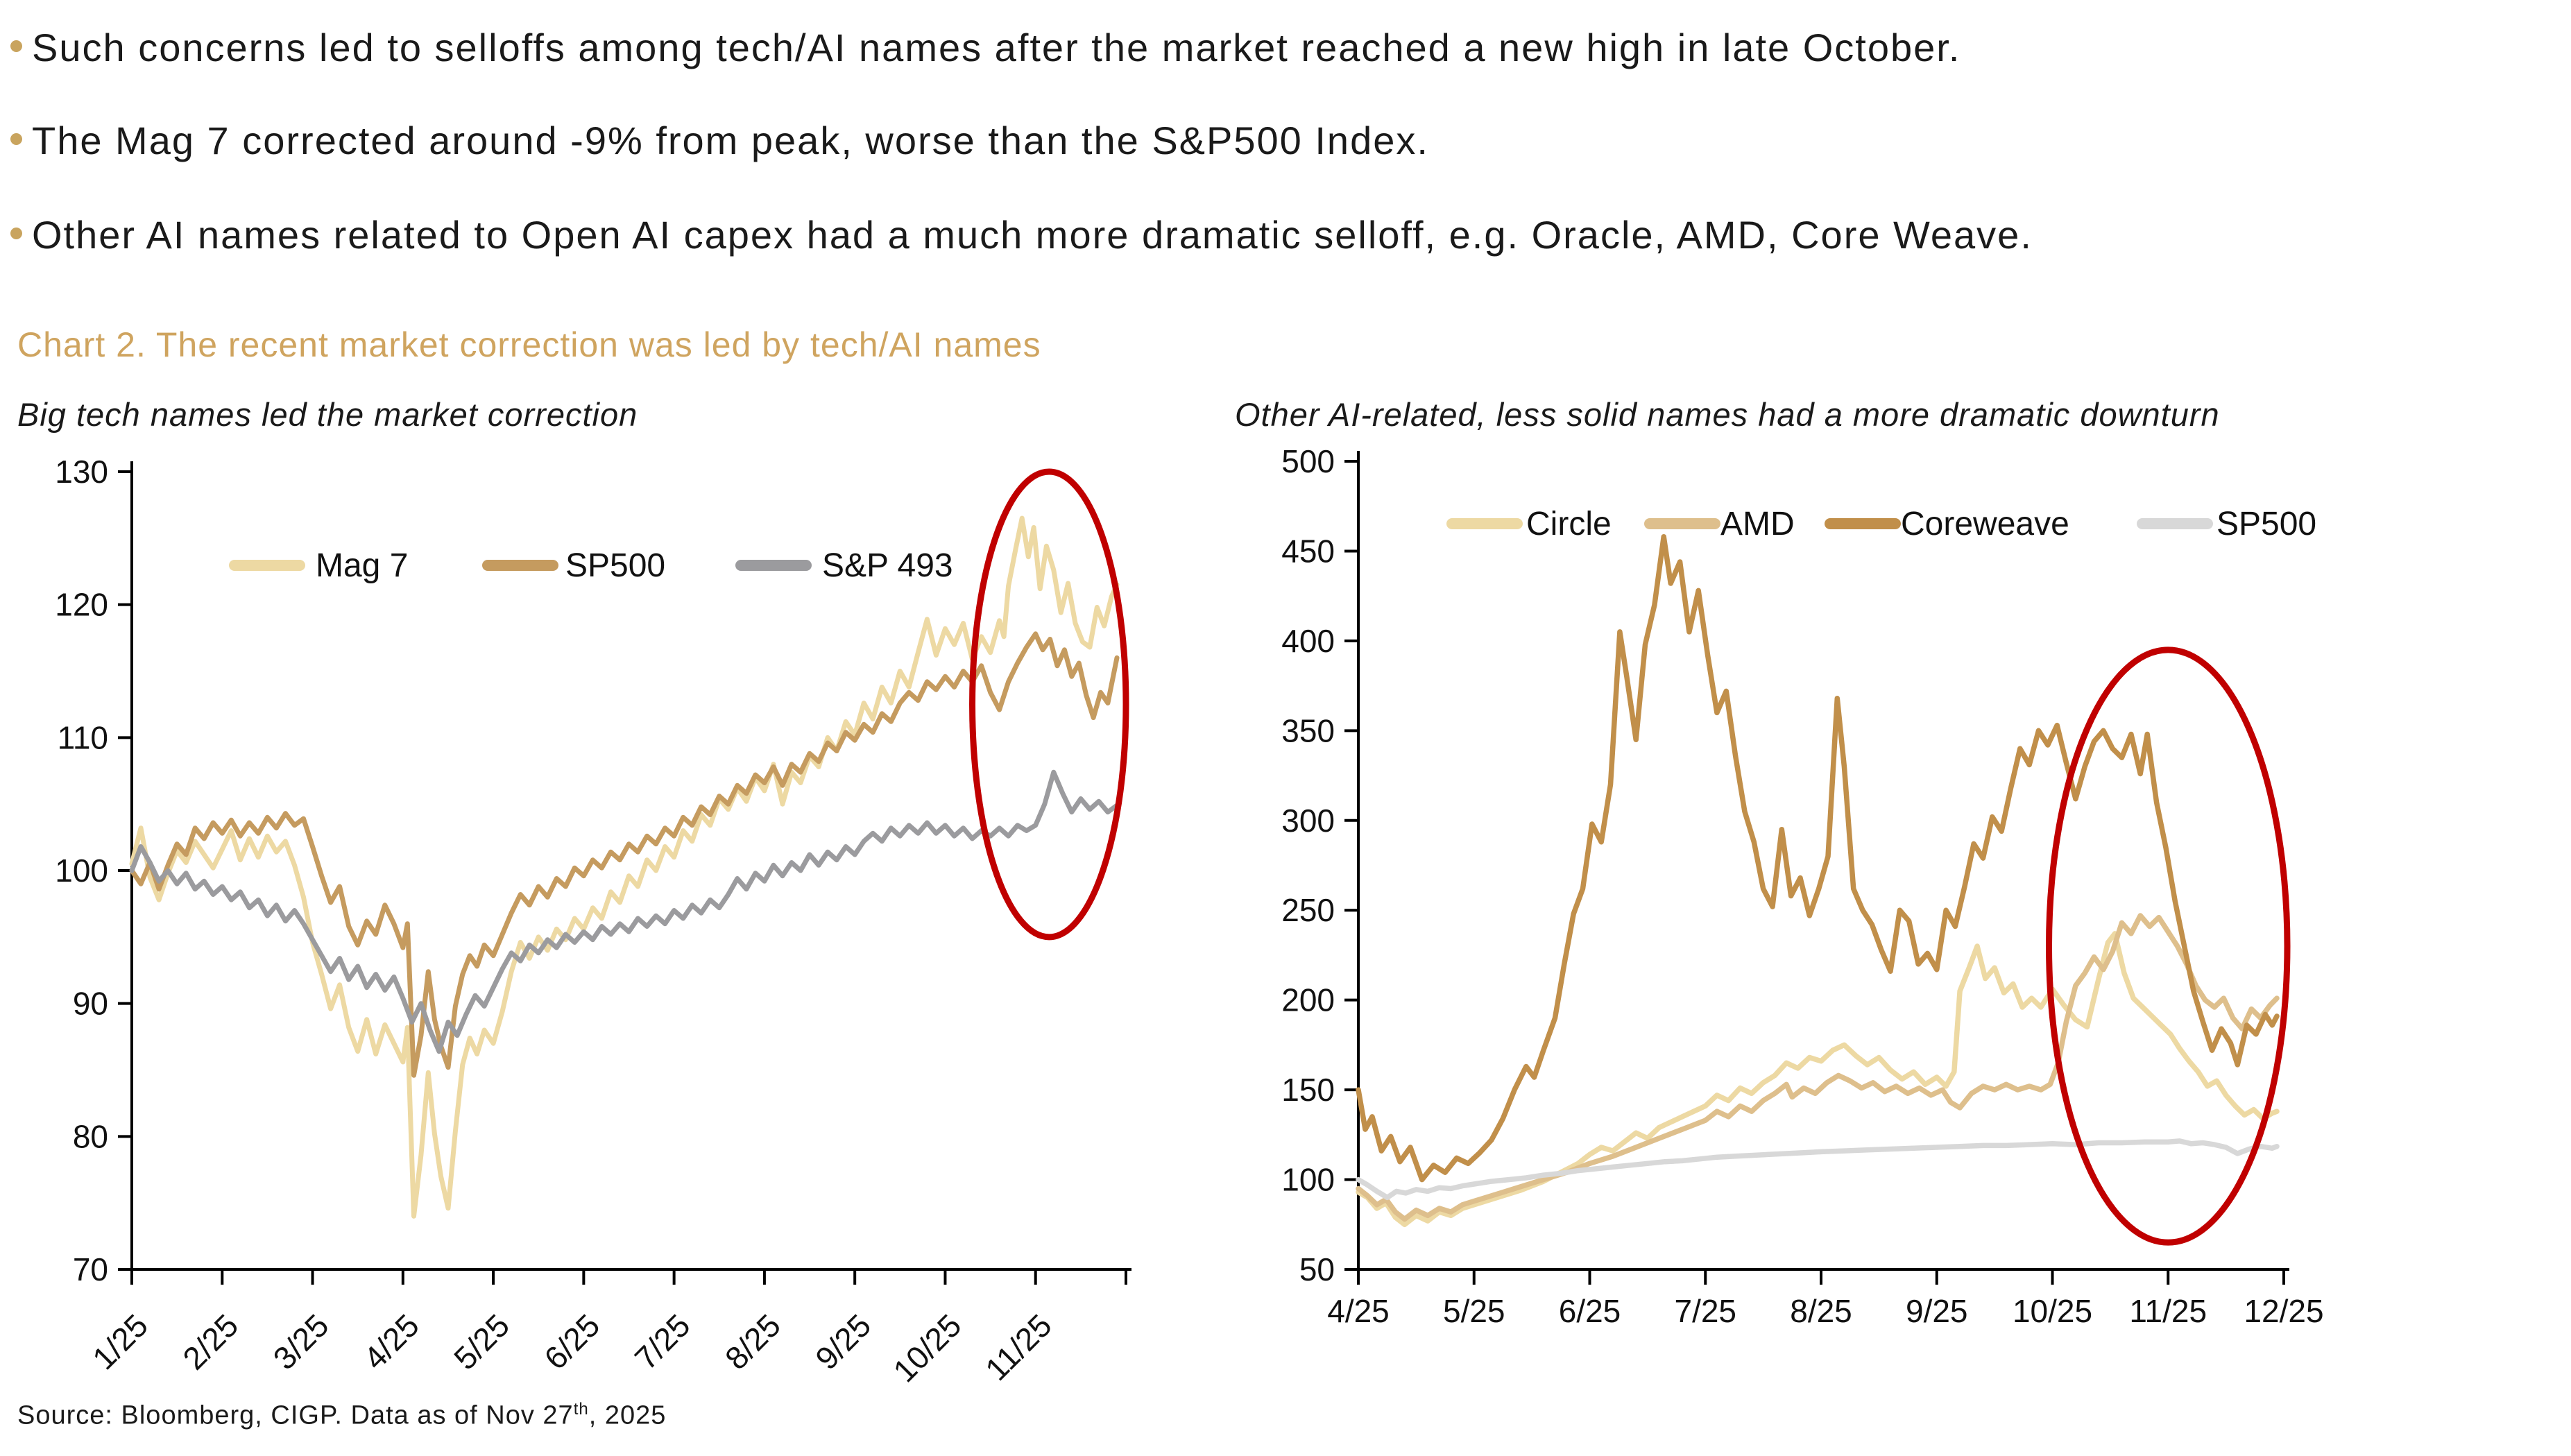 The image size is (2571, 1456). Describe the element at coordinates (83, 737) in the screenshot. I see `y-axis-tick-label: 110` at that location.